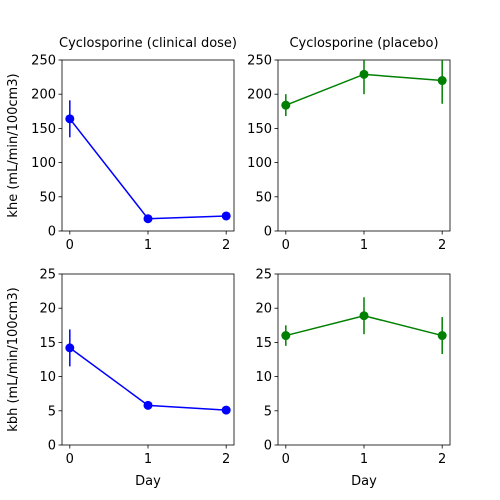 This screenshot has height=500, width=500. What do you see at coordinates (363, 43) in the screenshot?
I see `subplot-title: Cyclosporine (placebo)` at bounding box center [363, 43].